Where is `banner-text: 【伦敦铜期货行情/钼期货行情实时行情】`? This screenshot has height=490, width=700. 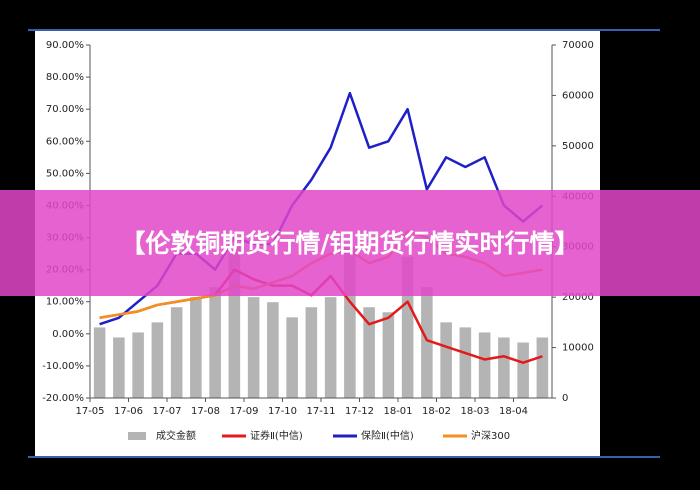
banner-text: 【伦敦铜期货行情/钼期货行情实时行情】 is located at coordinates (350, 243).